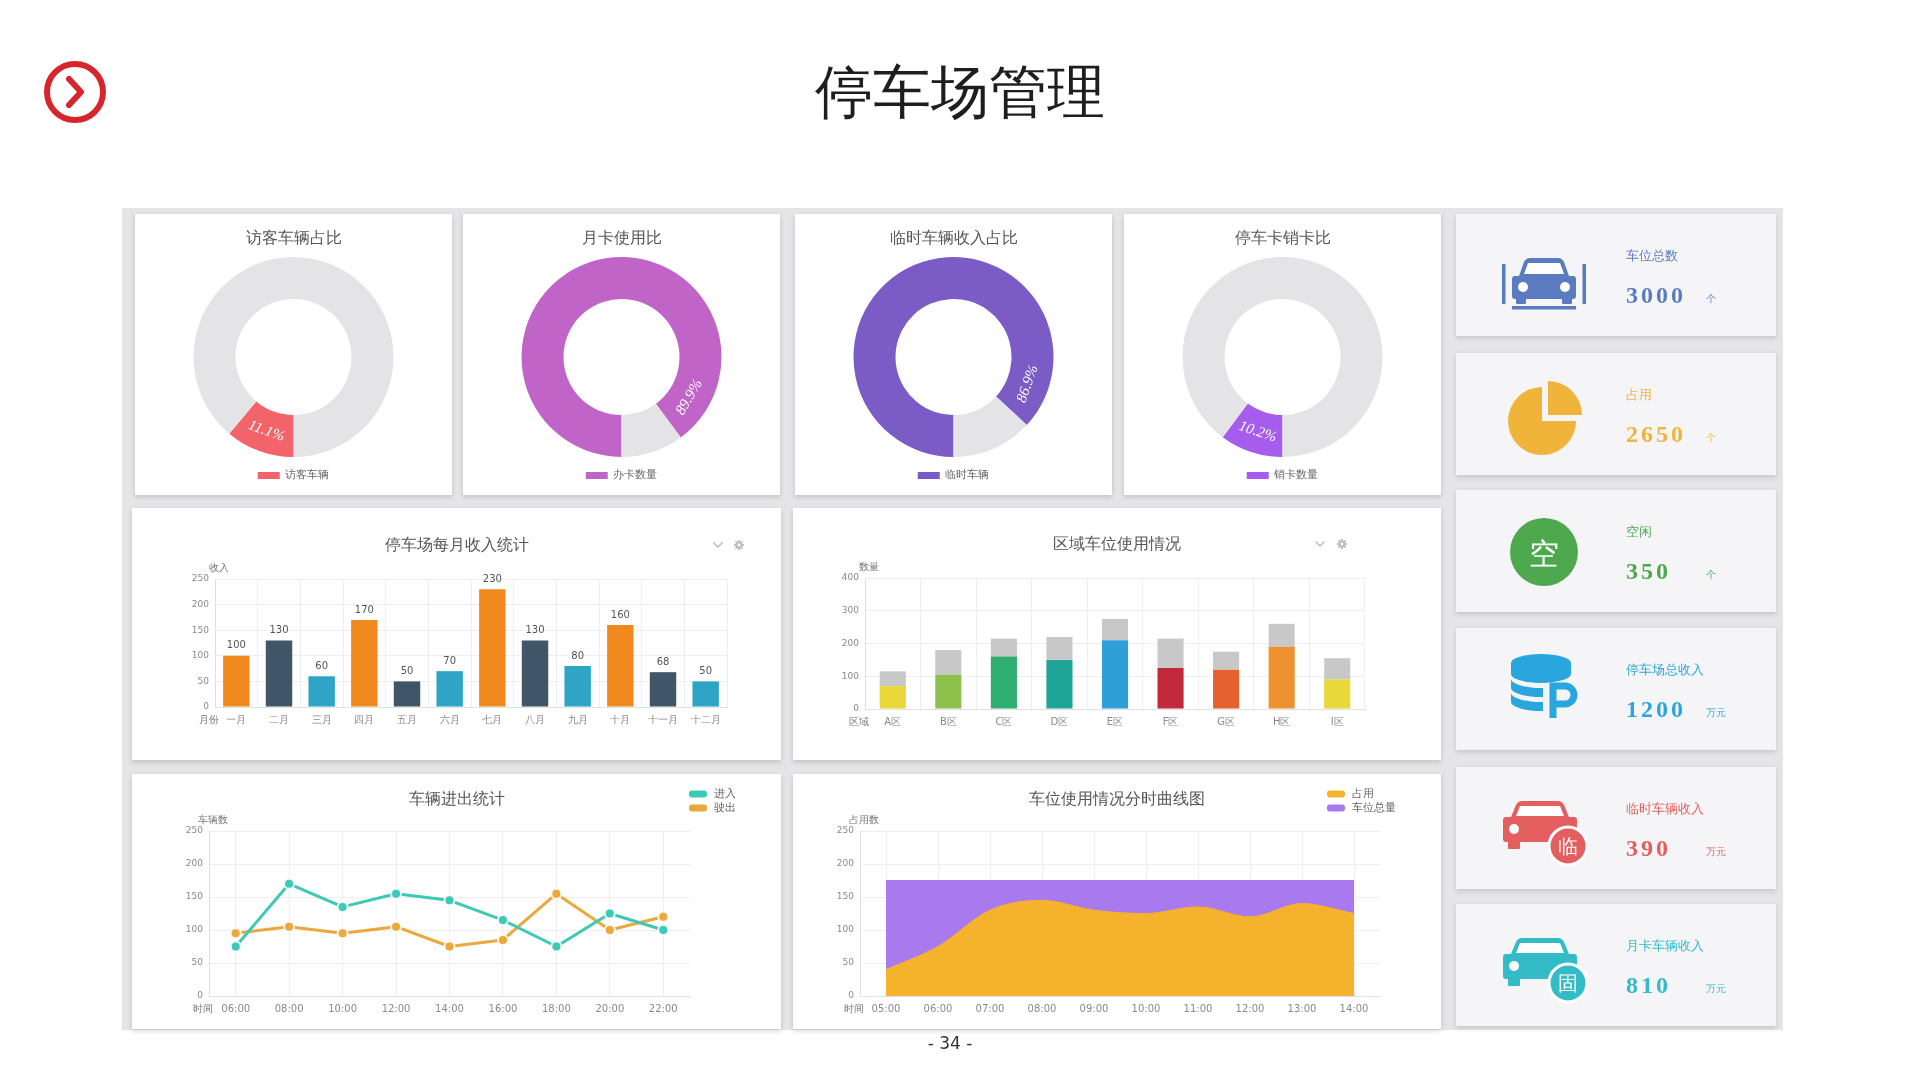 This screenshot has width=1920, height=1080. What do you see at coordinates (850, 577) in the screenshot?
I see `y-tick-label: 400` at bounding box center [850, 577].